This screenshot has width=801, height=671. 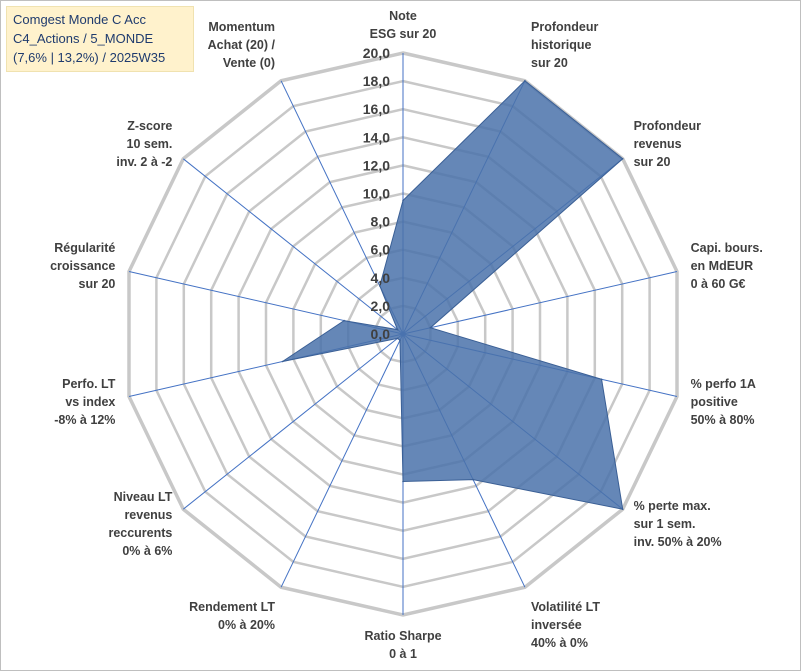 What do you see at coordinates (79, 19) in the screenshot?
I see `title-line-1: Comgest Monde C Acc` at bounding box center [79, 19].